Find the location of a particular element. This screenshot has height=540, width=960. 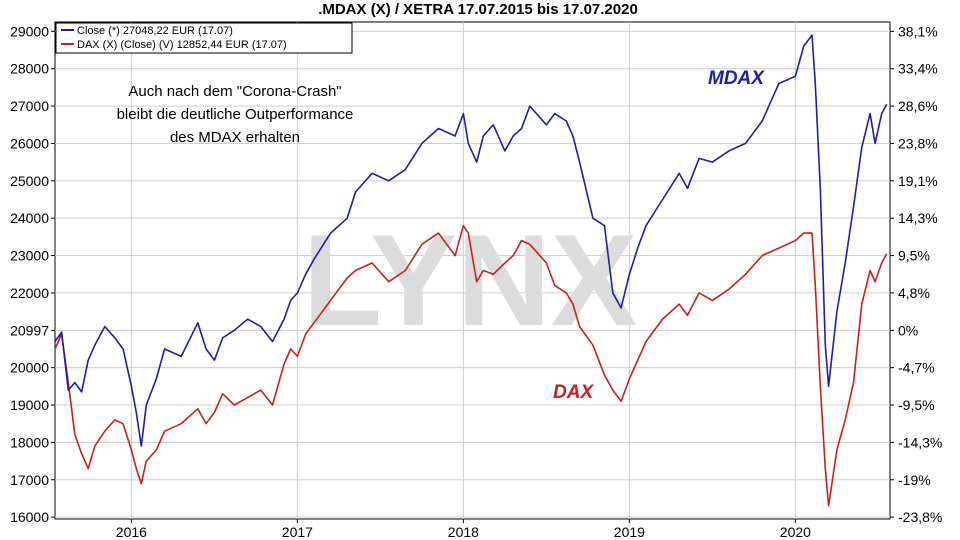

y-tick-label-right: 4,8% is located at coordinates (914, 293).